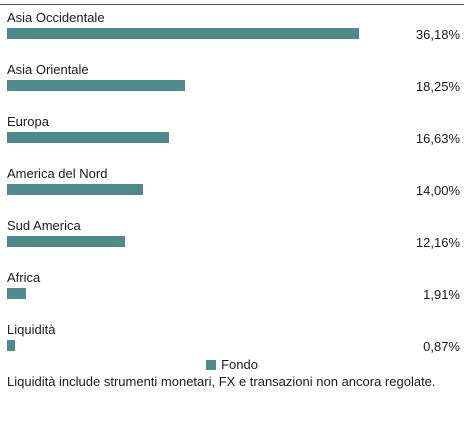 The width and height of the screenshot is (464, 423). What do you see at coordinates (48, 69) in the screenshot?
I see `category-label: Asia Orientale` at bounding box center [48, 69].